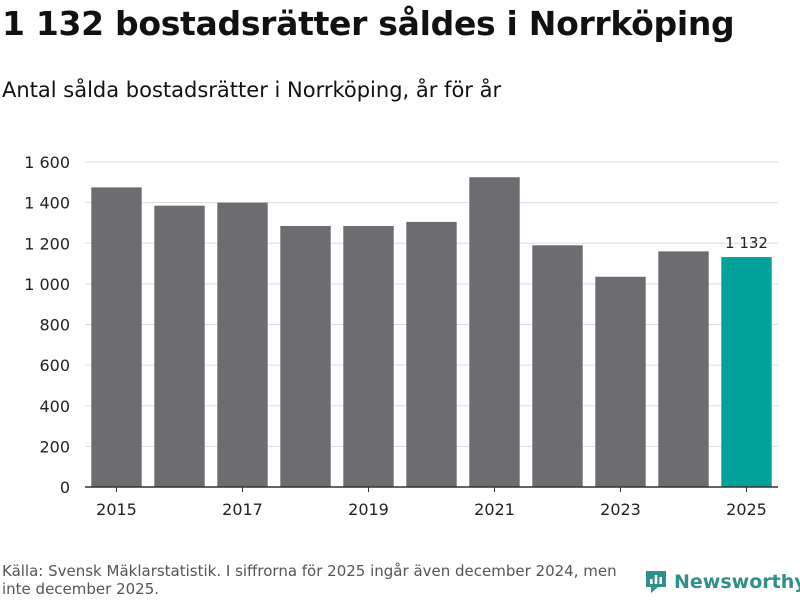 This screenshot has width=800, height=600. I want to click on y-tick-label: 1 200, so click(47, 243).